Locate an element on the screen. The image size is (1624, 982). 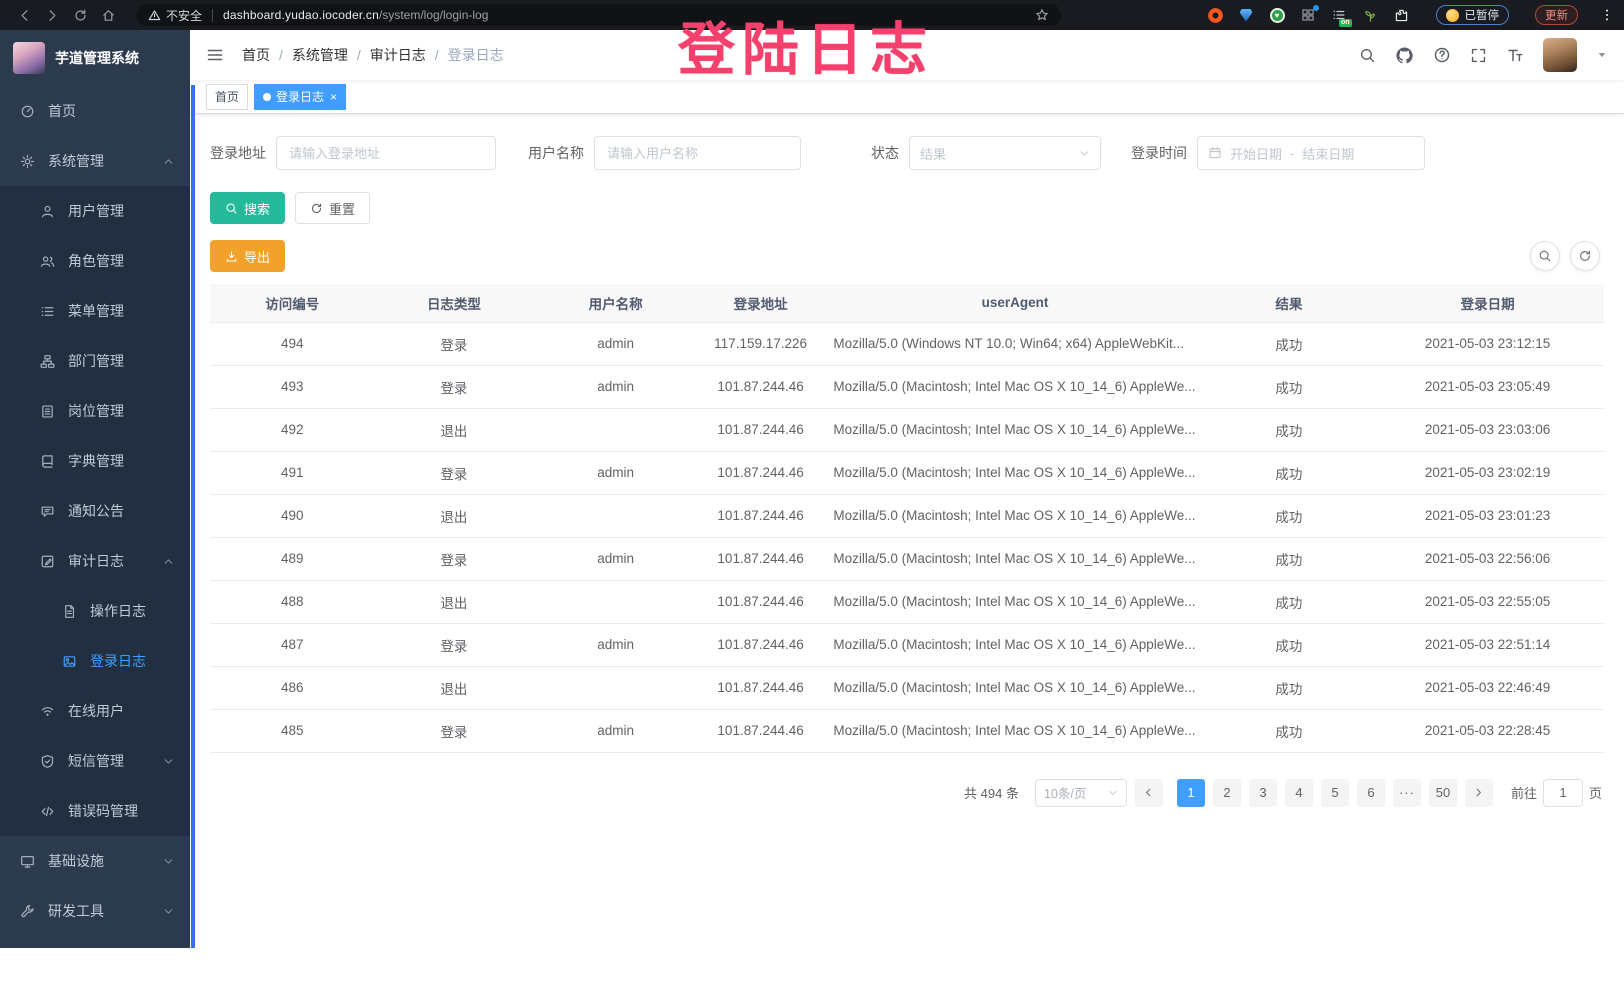
bookmark-star-icon is located at coordinates (1042, 15).